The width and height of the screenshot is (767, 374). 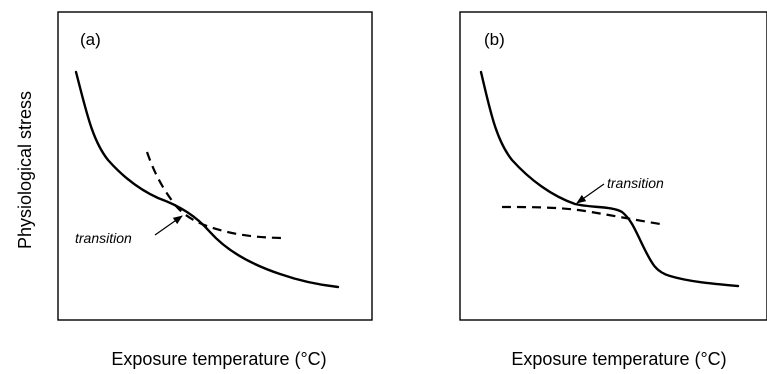 I want to click on panel-a-label: (a), so click(x=90, y=39).